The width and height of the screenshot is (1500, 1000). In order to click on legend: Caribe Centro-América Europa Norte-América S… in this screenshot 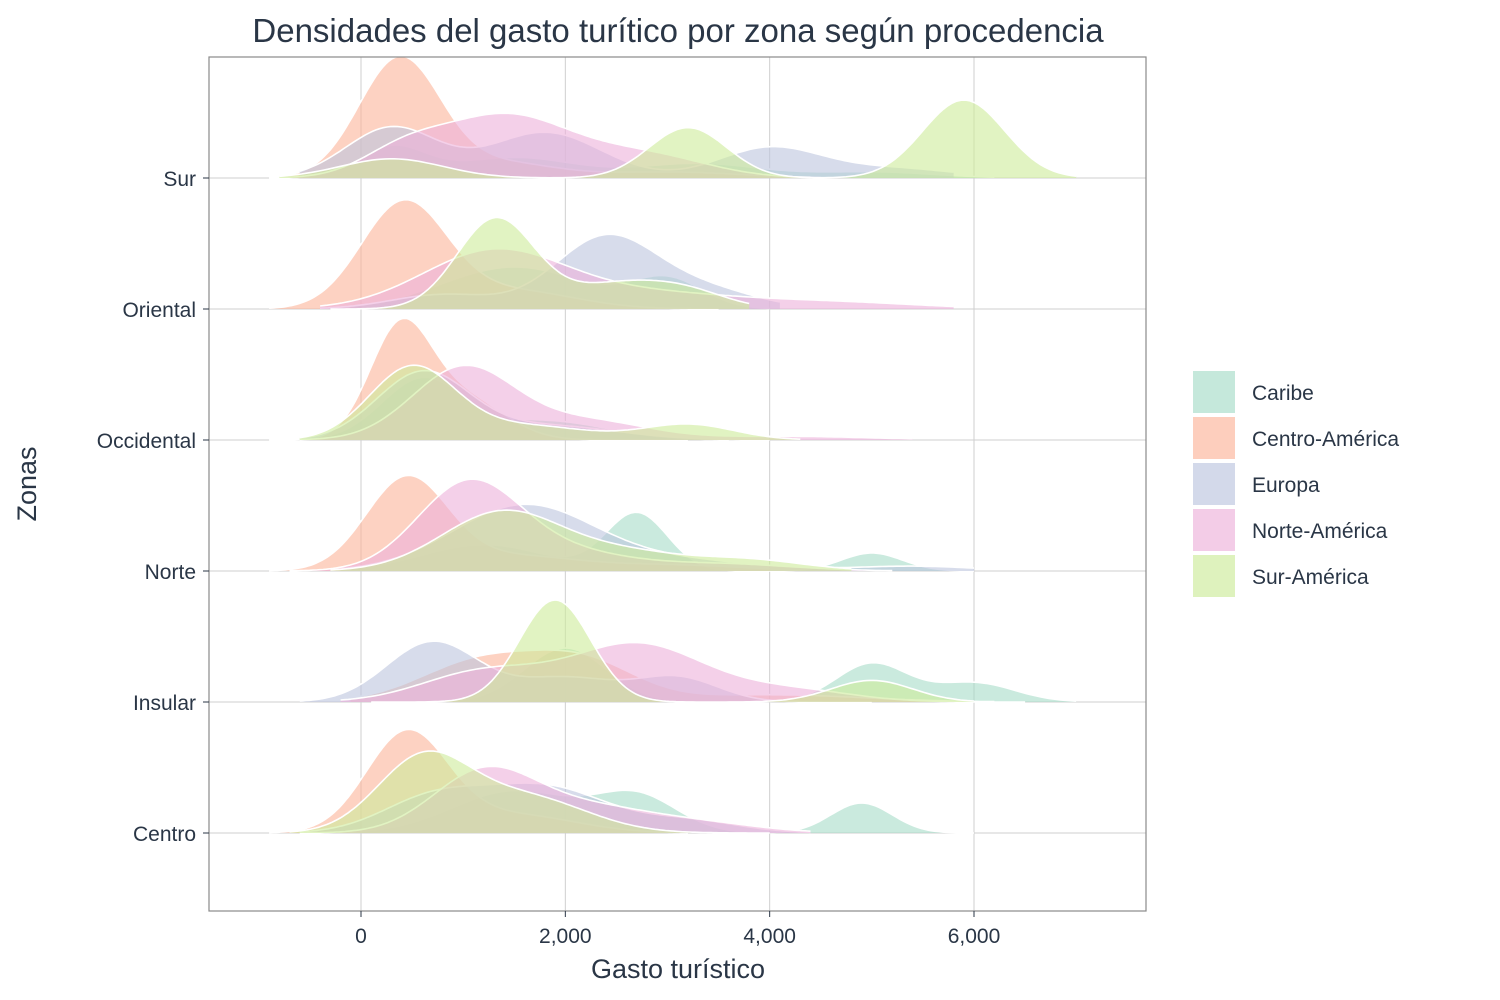, I will do `click(1296, 484)`.